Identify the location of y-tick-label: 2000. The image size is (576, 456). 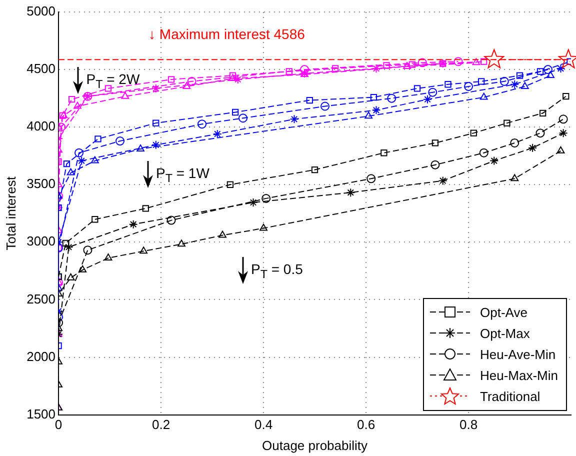
(41, 356).